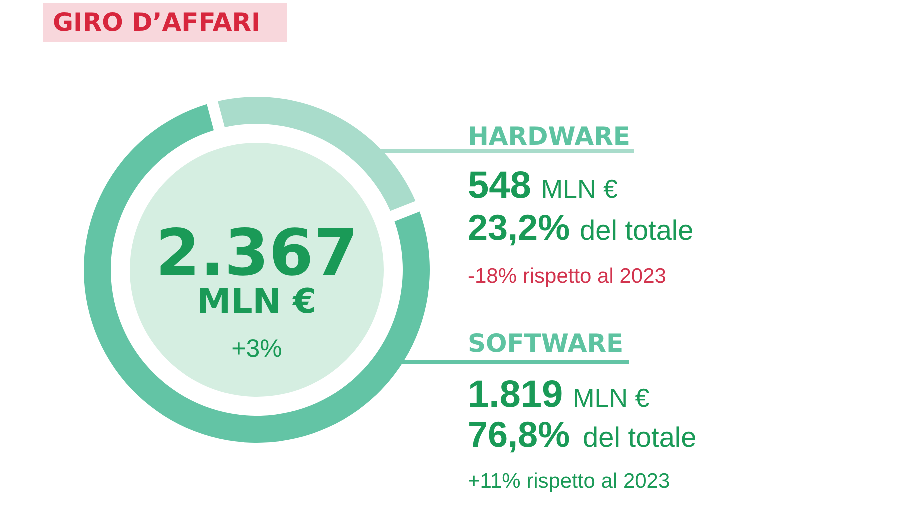 This screenshot has width=902, height=510. Describe the element at coordinates (549, 136) in the screenshot. I see `slice-label: HARDWARE` at that location.